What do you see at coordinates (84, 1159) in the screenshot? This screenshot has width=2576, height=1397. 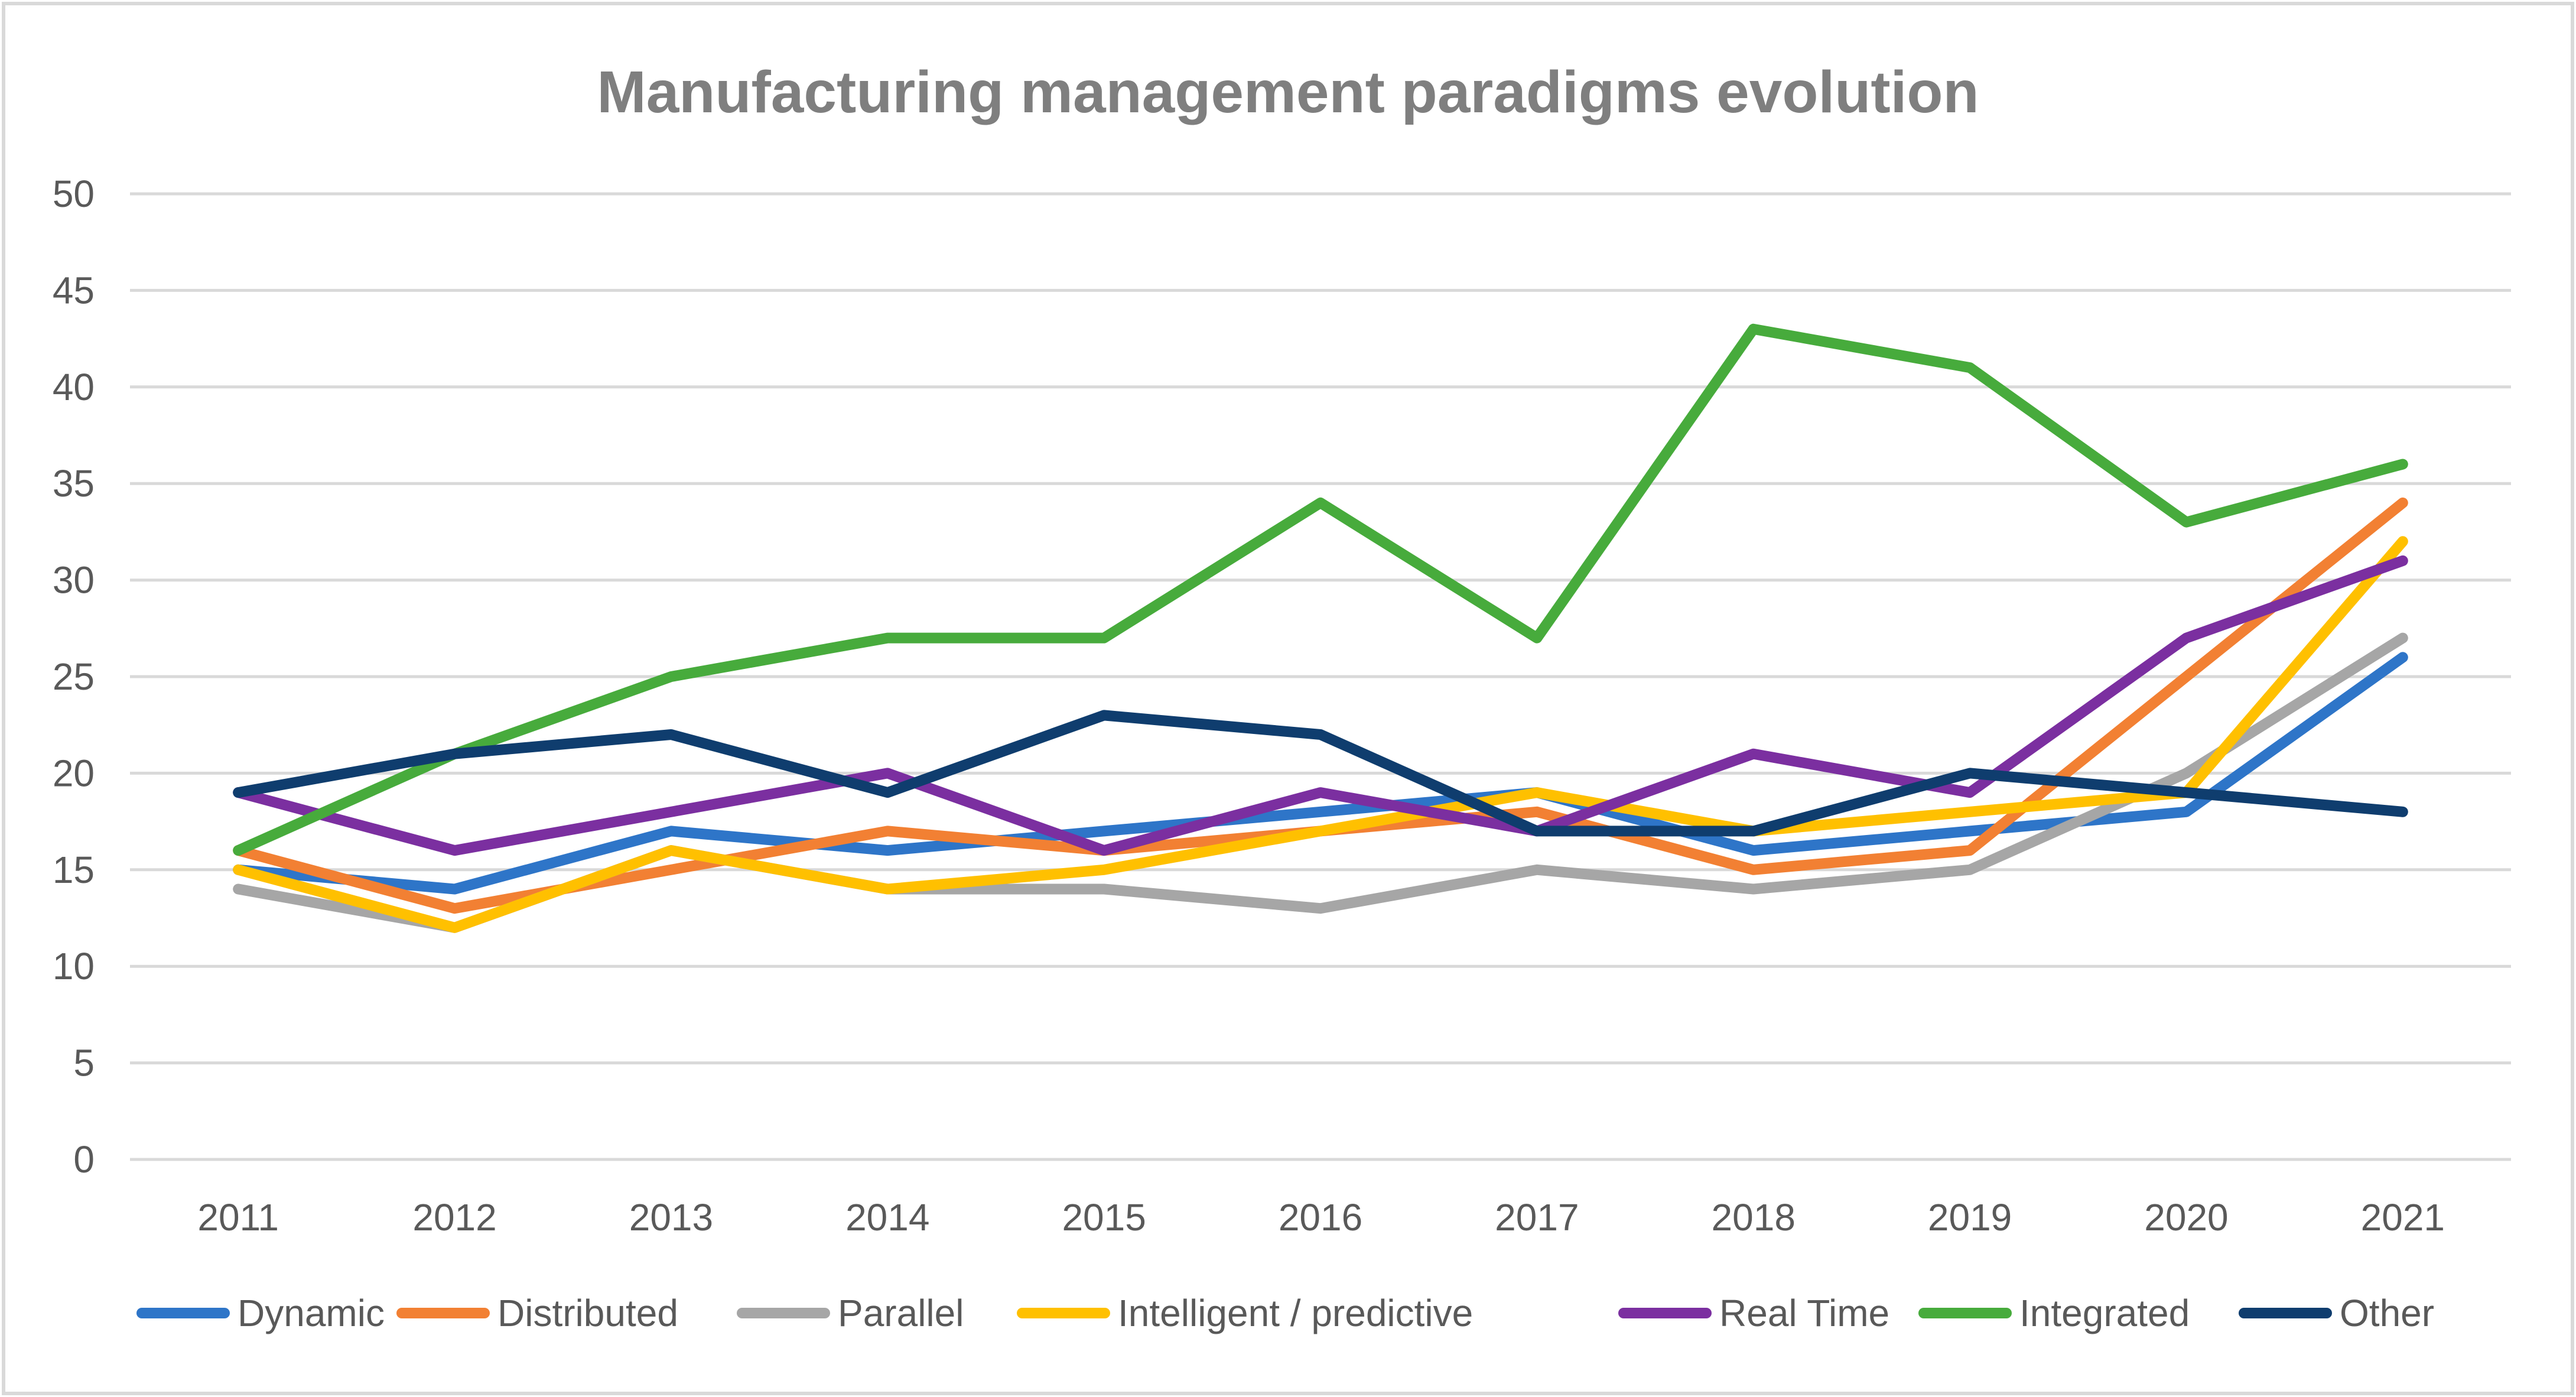 I see `y-tick-label: 0` at bounding box center [84, 1159].